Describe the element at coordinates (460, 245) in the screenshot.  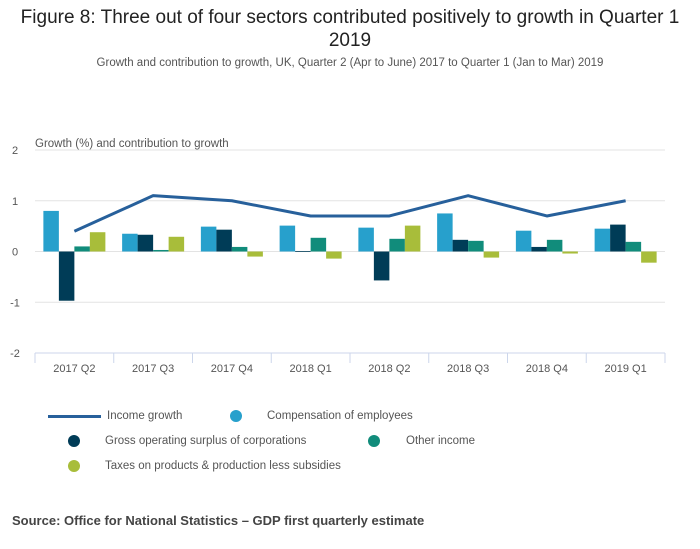
I see `bar-gross-operating-surplus-of-corporations-2018-q3` at that location.